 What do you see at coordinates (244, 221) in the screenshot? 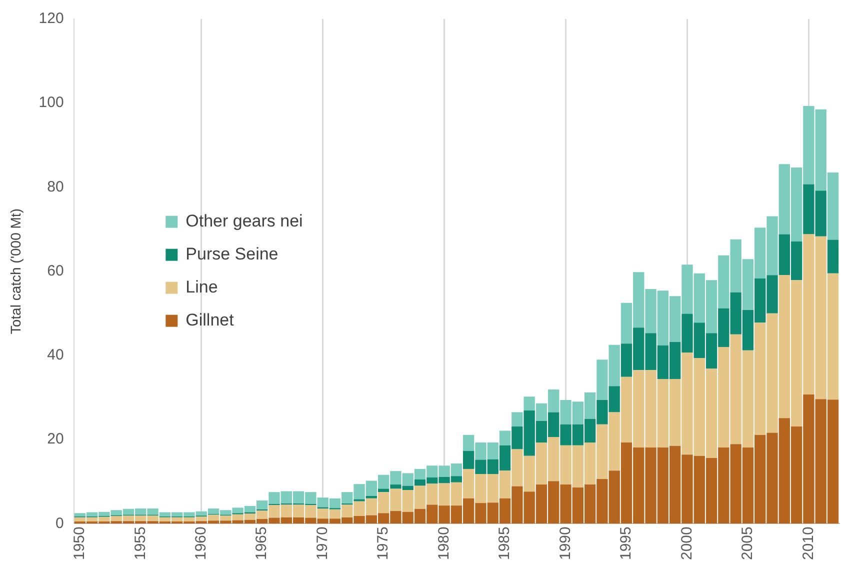
I see `legend-label: Other gears nei` at bounding box center [244, 221].